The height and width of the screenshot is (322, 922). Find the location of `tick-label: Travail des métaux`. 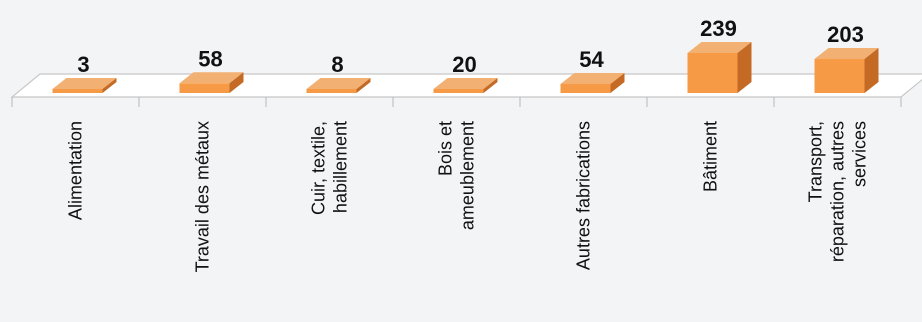

tick-label: Travail des métaux is located at coordinates (203, 196).